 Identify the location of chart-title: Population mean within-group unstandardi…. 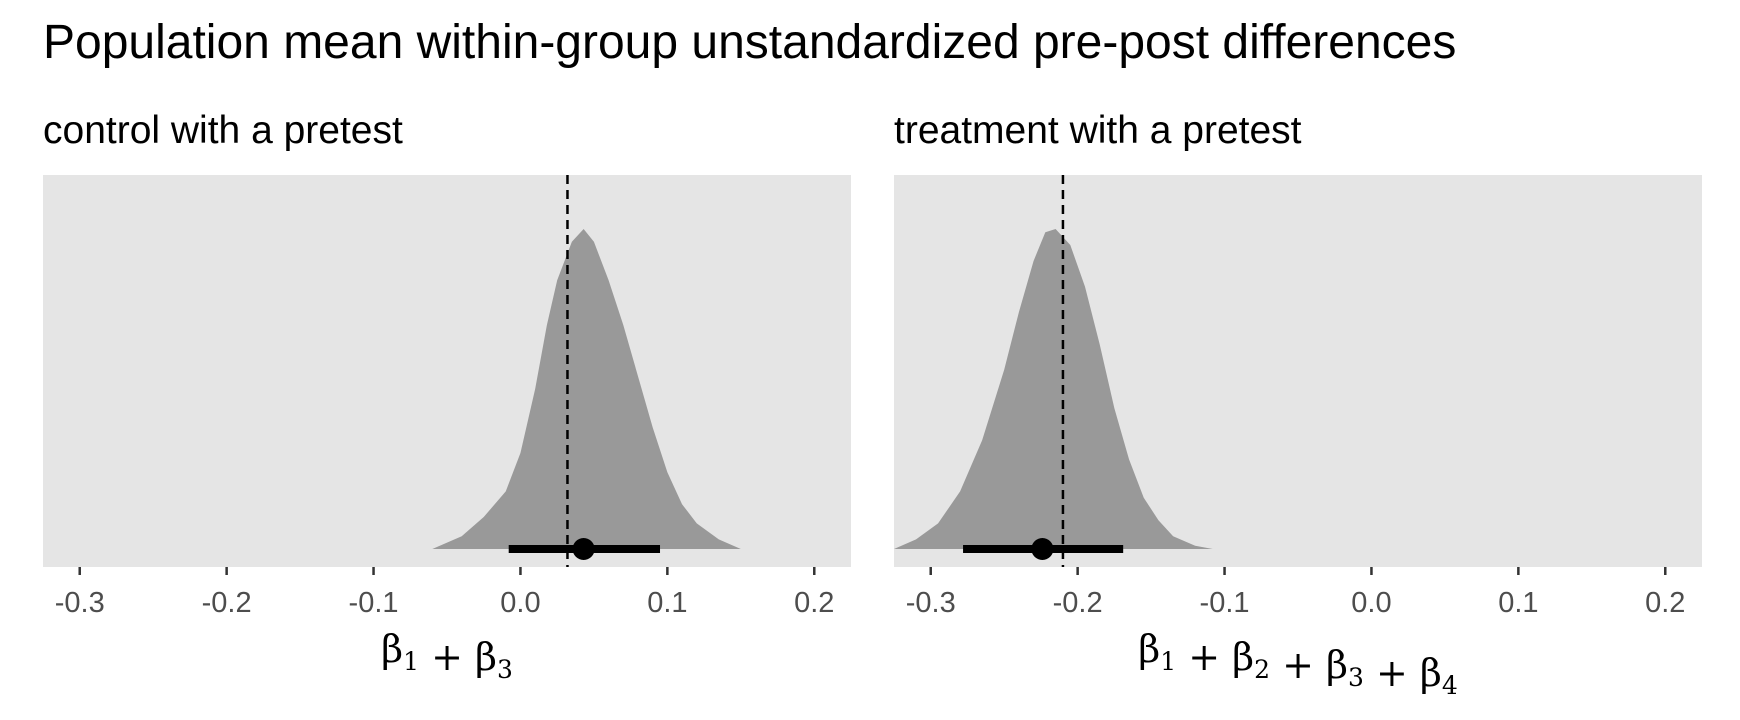
(749, 42).